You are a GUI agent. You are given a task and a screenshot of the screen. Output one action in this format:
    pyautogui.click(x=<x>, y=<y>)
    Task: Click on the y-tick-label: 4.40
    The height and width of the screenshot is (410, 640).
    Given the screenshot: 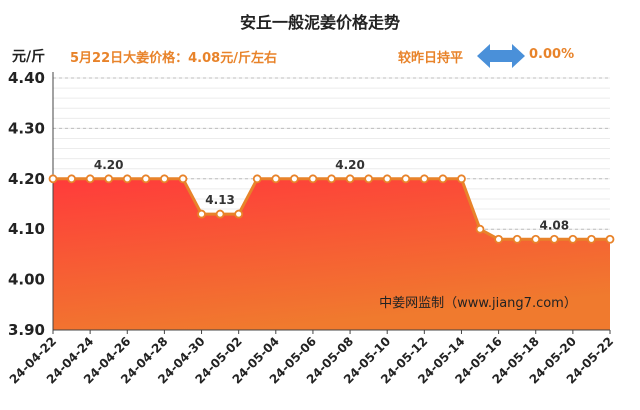 What is the action you would take?
    pyautogui.click(x=26, y=78)
    